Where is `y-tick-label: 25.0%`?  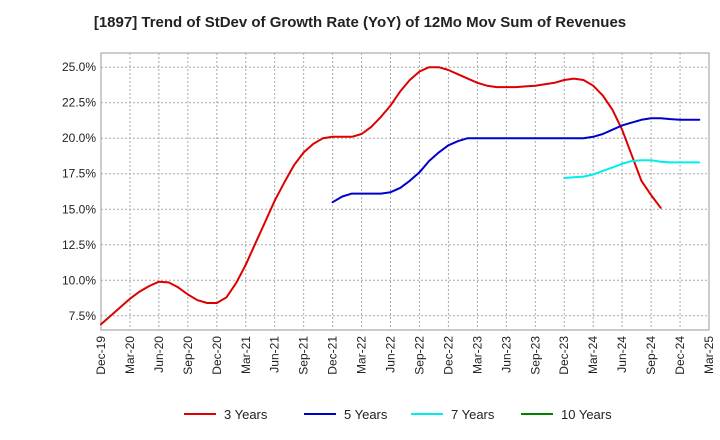
y-tick-label: 25.0% is located at coordinates (79, 67).